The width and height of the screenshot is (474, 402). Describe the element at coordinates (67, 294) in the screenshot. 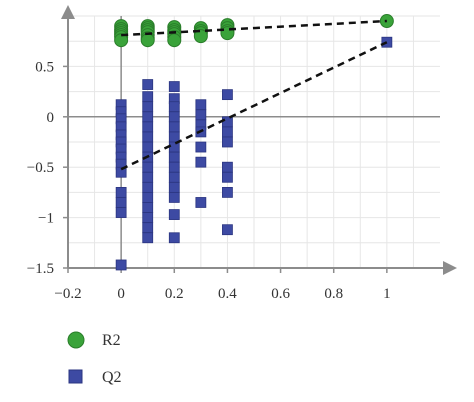

I see `x-tick-label: −0.2` at that location.